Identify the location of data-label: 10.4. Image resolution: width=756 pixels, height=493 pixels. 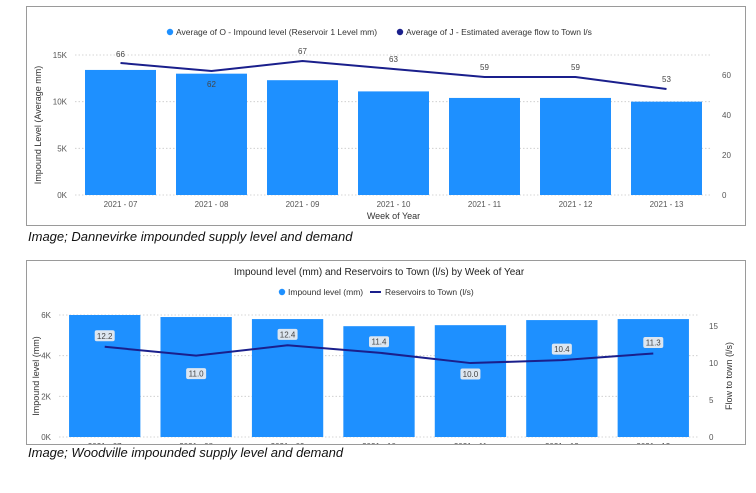
(562, 349).